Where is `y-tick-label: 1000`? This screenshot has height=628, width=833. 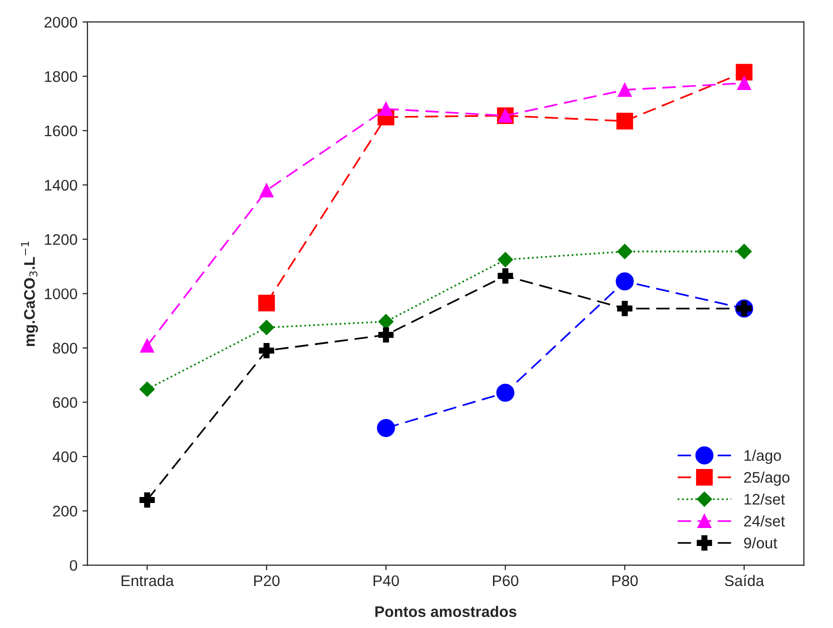
y-tick-label: 1000 is located at coordinates (61, 294).